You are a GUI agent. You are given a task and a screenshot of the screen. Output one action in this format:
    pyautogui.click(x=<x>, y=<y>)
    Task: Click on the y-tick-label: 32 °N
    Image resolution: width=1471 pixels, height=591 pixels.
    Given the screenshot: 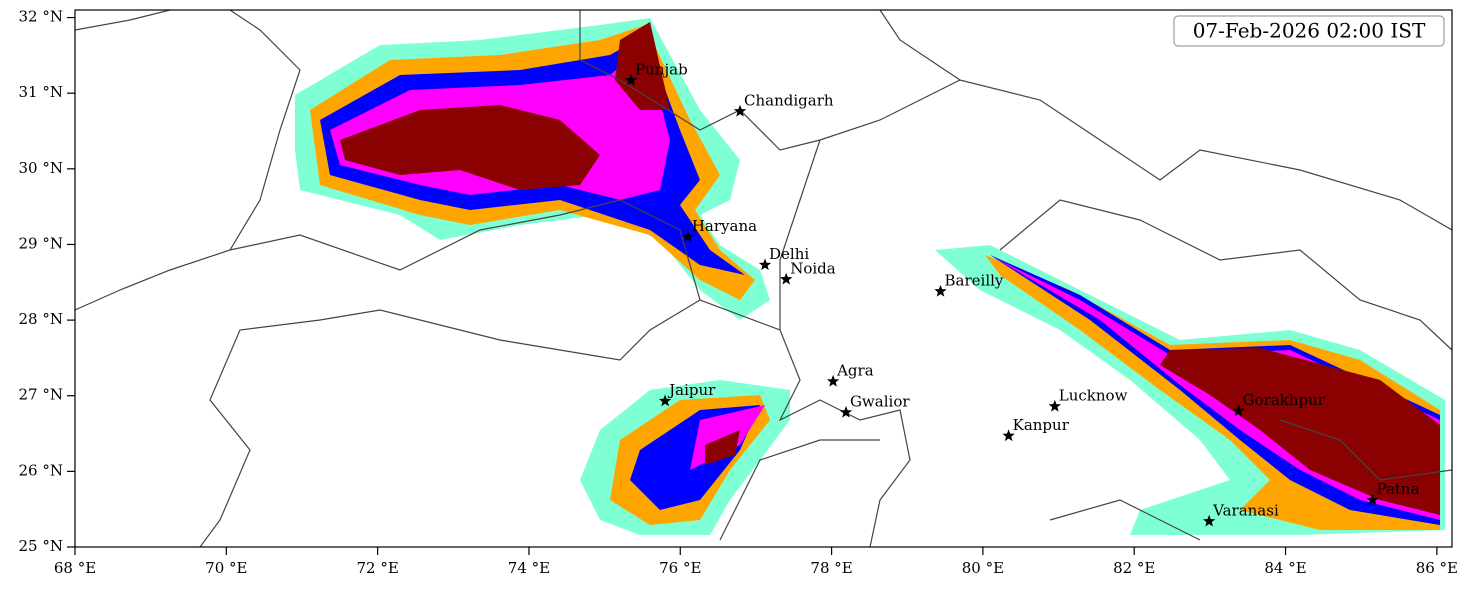 What is the action you would take?
    pyautogui.click(x=41, y=17)
    